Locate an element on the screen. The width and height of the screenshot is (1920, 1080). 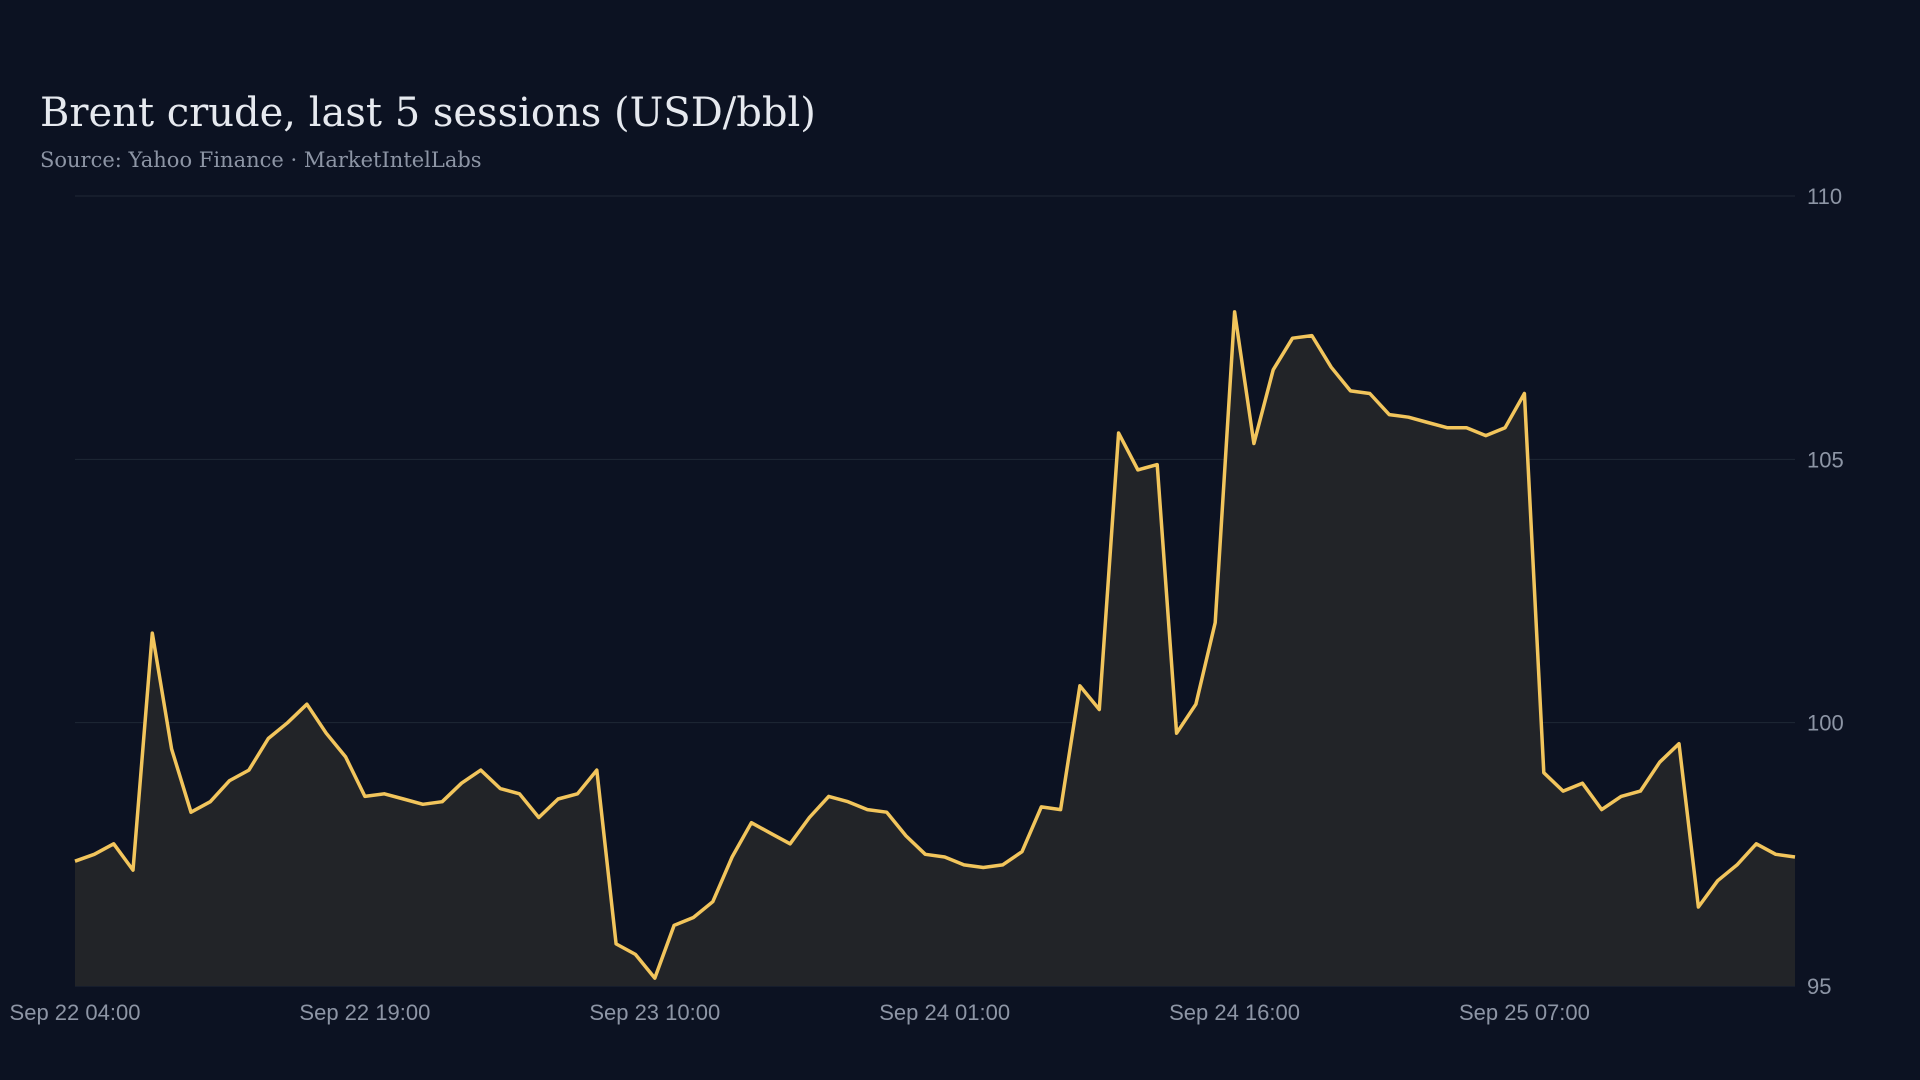
x-tick-label: Sep 25 07:00 is located at coordinates (1524, 1012).